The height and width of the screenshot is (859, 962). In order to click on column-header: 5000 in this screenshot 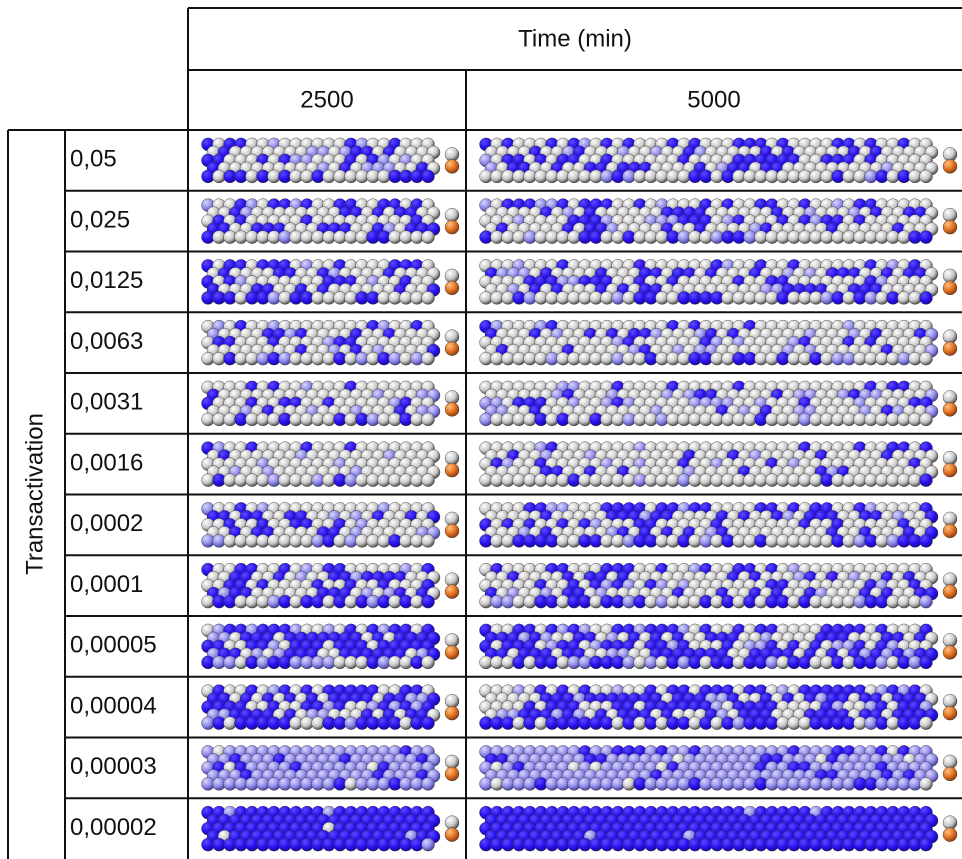, I will do `click(713, 99)`.